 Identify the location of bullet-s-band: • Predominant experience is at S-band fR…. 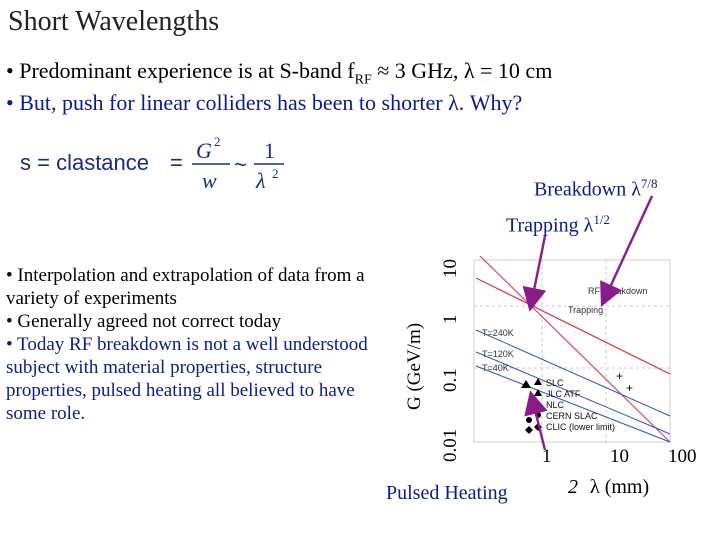
(279, 73).